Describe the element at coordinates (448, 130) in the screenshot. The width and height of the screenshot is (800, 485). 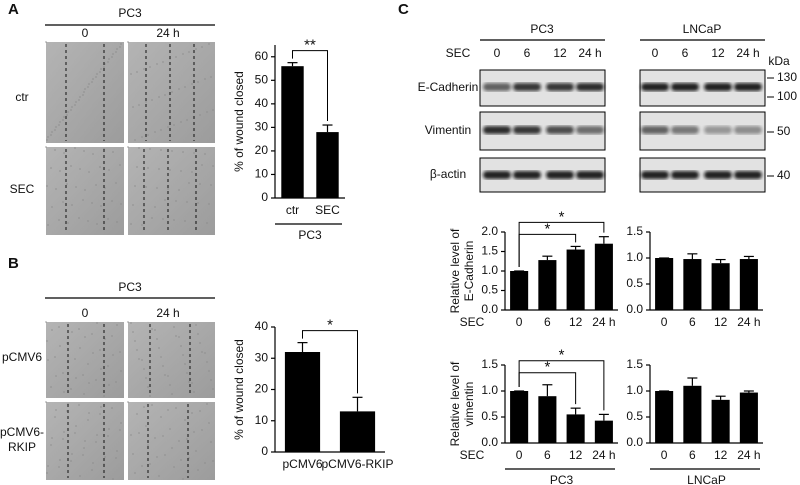
I see `blot-row: Vimentin` at that location.